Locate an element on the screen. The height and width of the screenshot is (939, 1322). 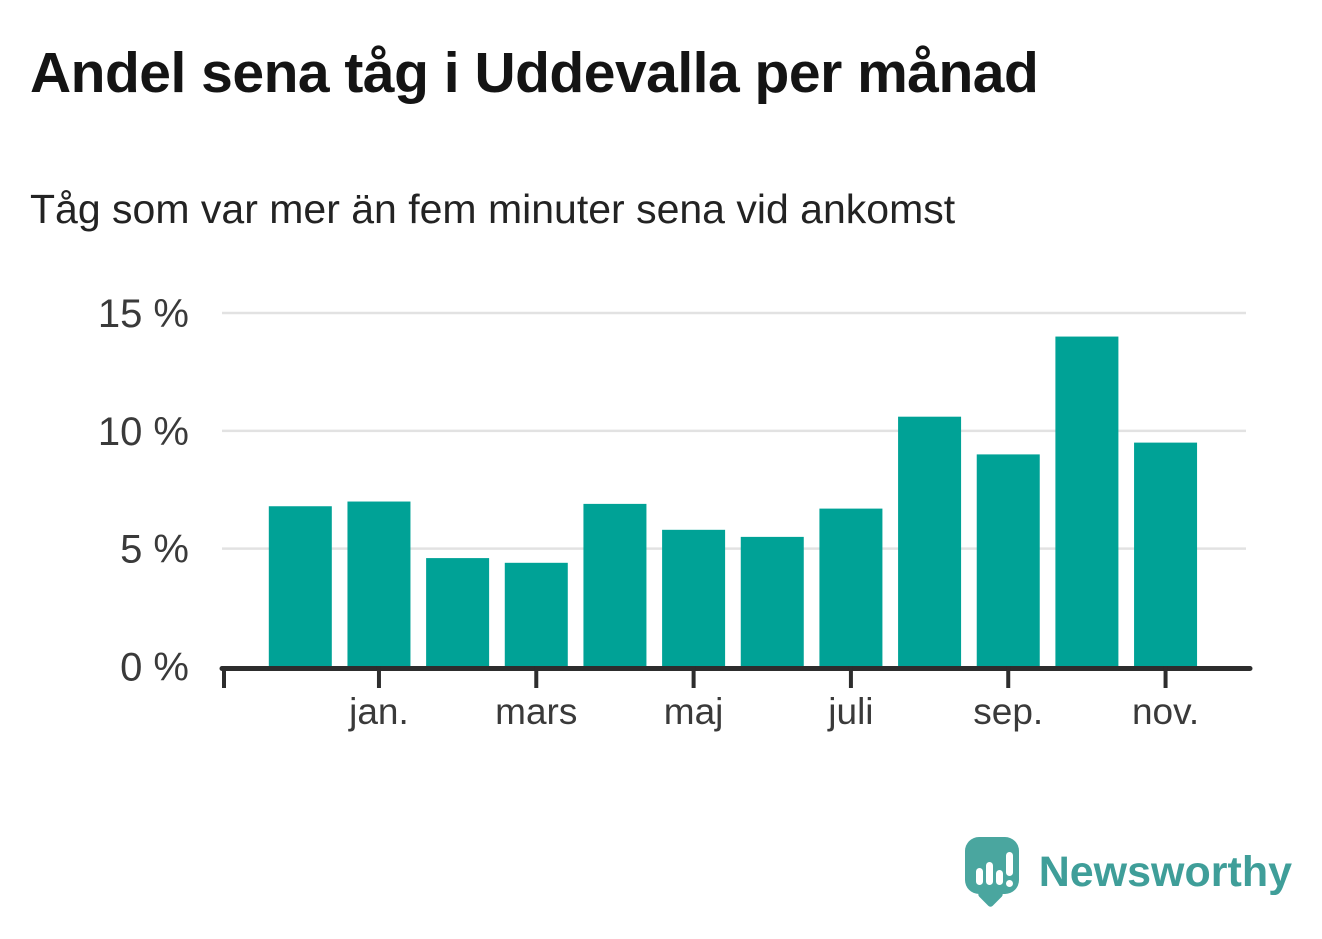
newsworthy-brand-text: Newsworthy is located at coordinates (1165, 871).